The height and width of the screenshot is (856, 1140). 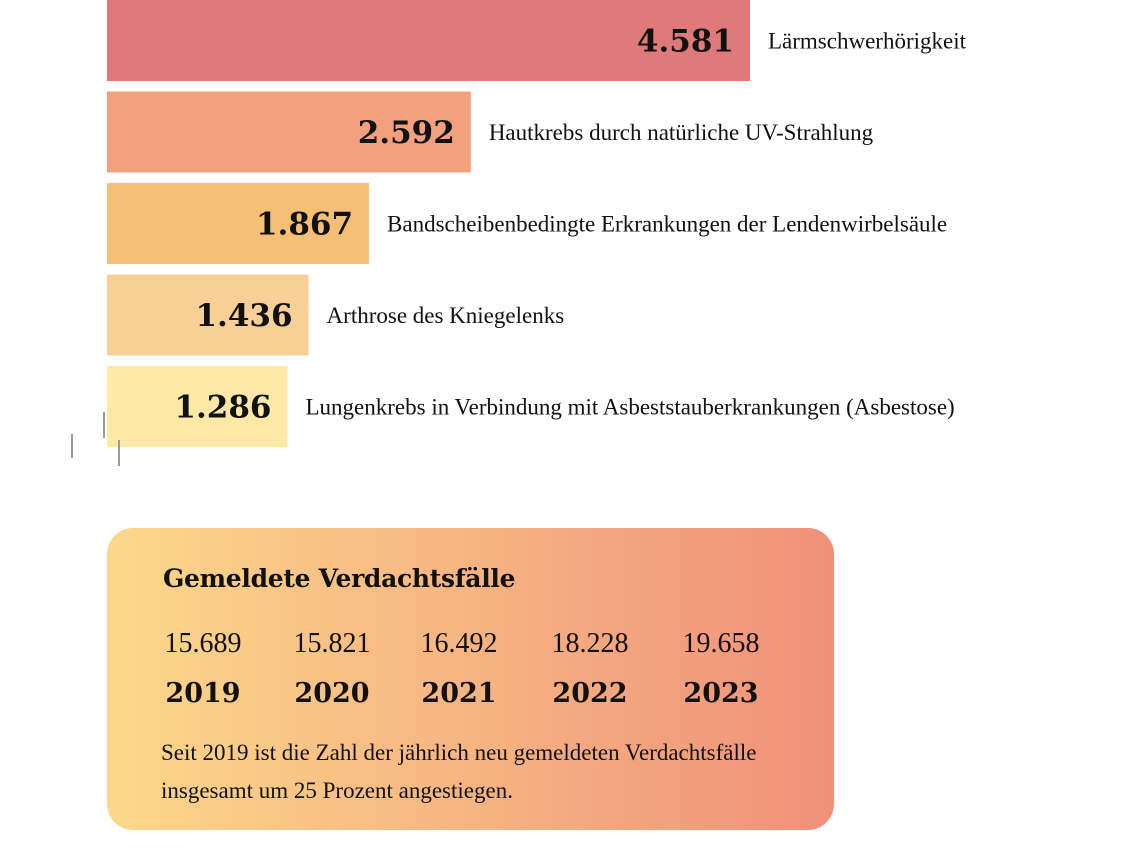 I want to click on year-count: 15.689, so click(x=203, y=643).